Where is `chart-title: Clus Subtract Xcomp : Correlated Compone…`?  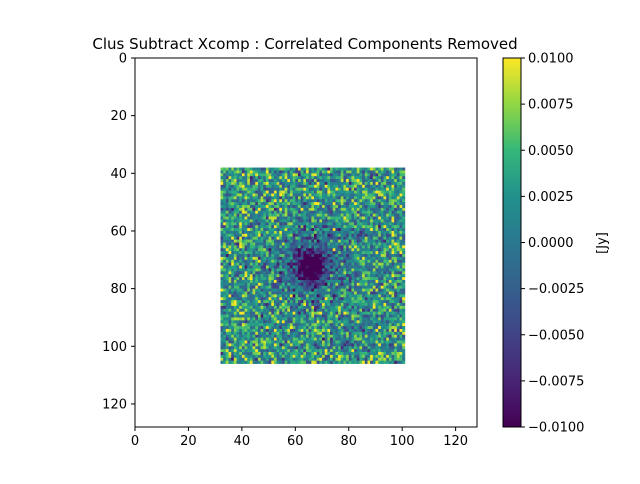 chart-title: Clus Subtract Xcomp : Correlated Compone… is located at coordinates (304, 44).